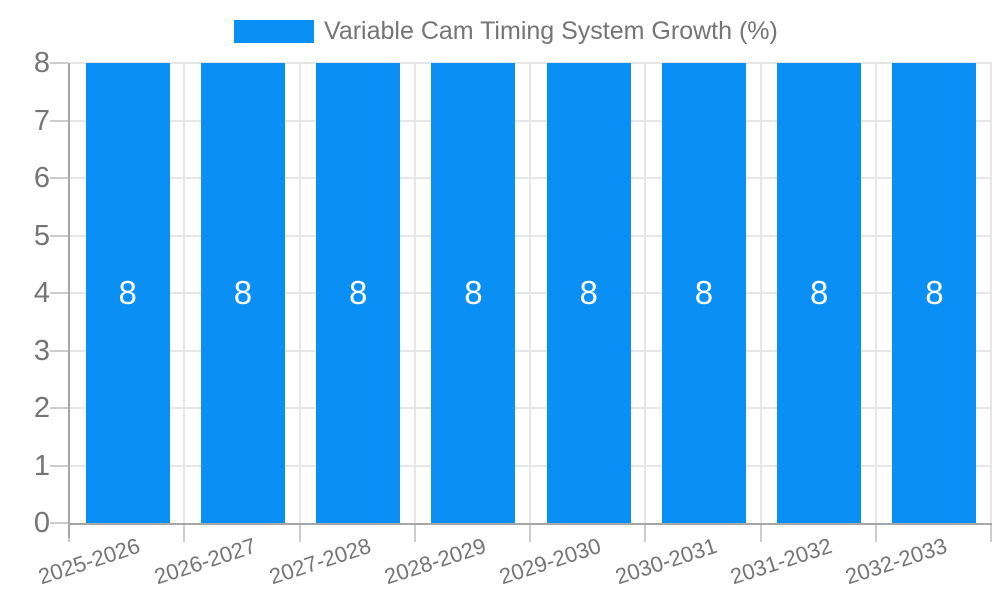 The height and width of the screenshot is (600, 1000). I want to click on y-tick-label: 0, so click(41, 523).